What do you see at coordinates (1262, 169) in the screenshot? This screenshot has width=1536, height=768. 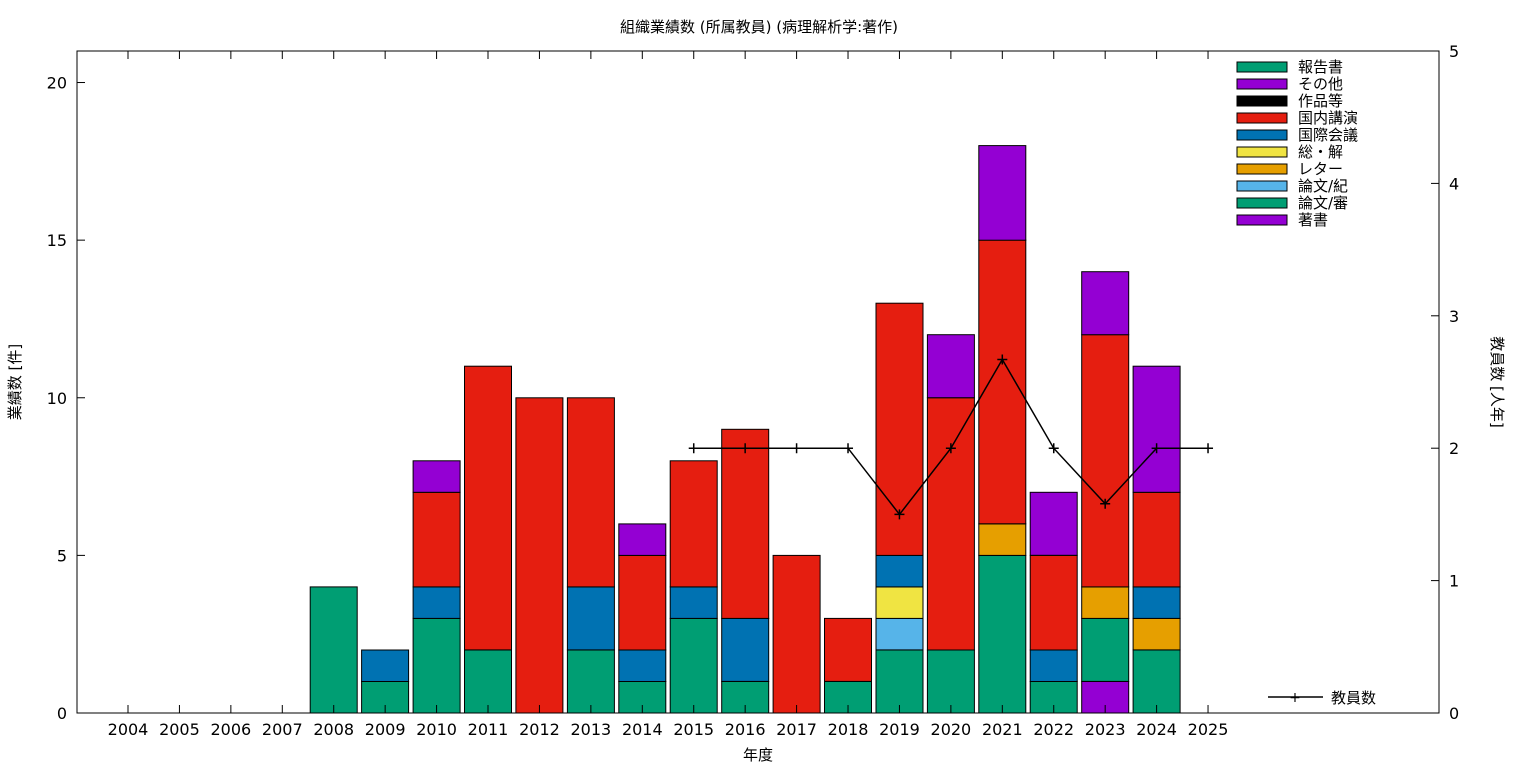 I see `legend-swatch-レター` at bounding box center [1262, 169].